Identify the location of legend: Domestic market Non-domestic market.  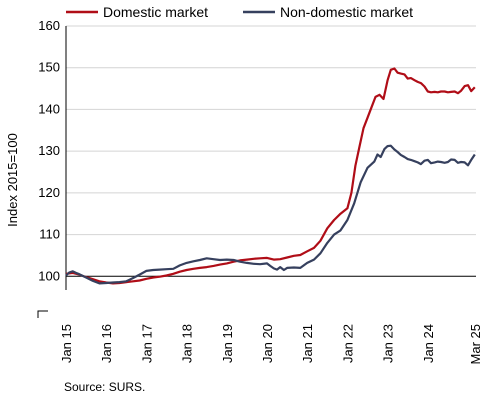
(239, 12).